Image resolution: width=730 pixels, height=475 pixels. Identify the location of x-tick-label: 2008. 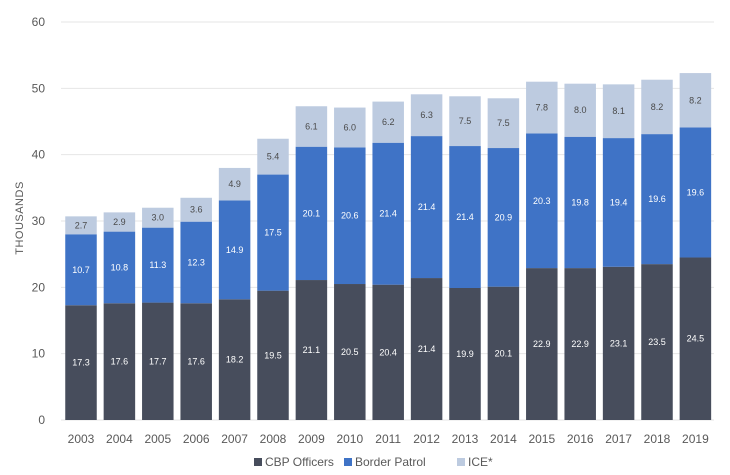
(273, 439).